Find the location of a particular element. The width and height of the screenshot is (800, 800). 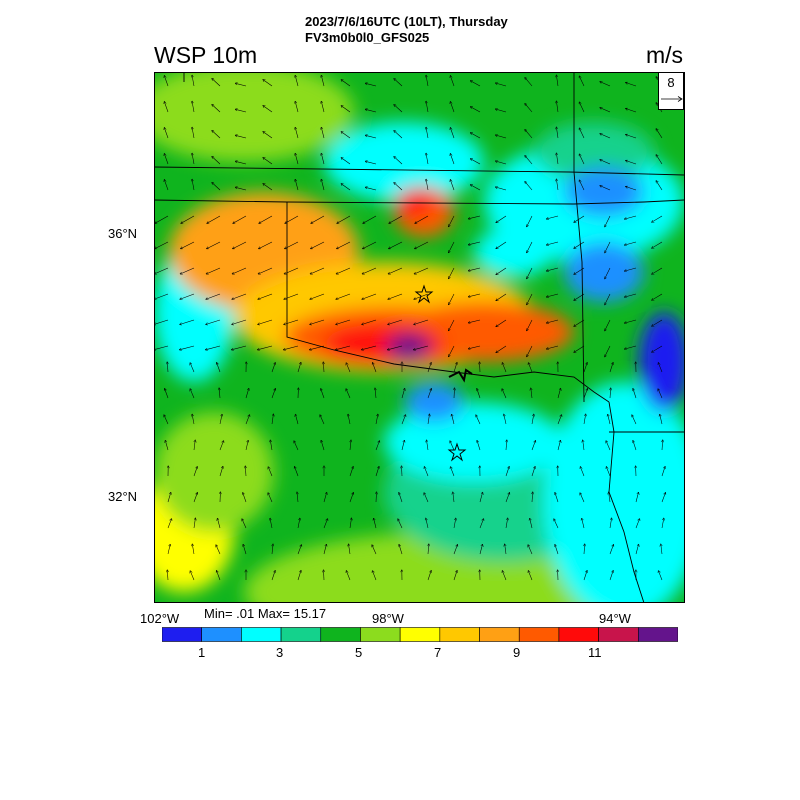

colorbar-label-3: 3 is located at coordinates (280, 652).